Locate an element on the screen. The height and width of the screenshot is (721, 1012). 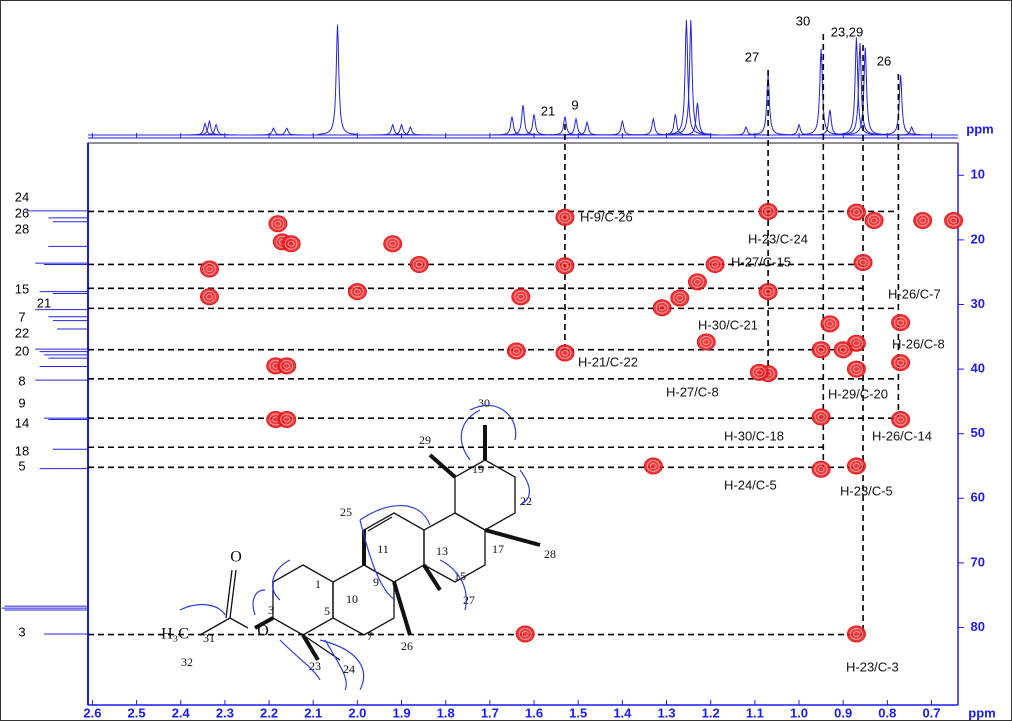
peak-annotation: H-26/C-8 is located at coordinates (918, 343).